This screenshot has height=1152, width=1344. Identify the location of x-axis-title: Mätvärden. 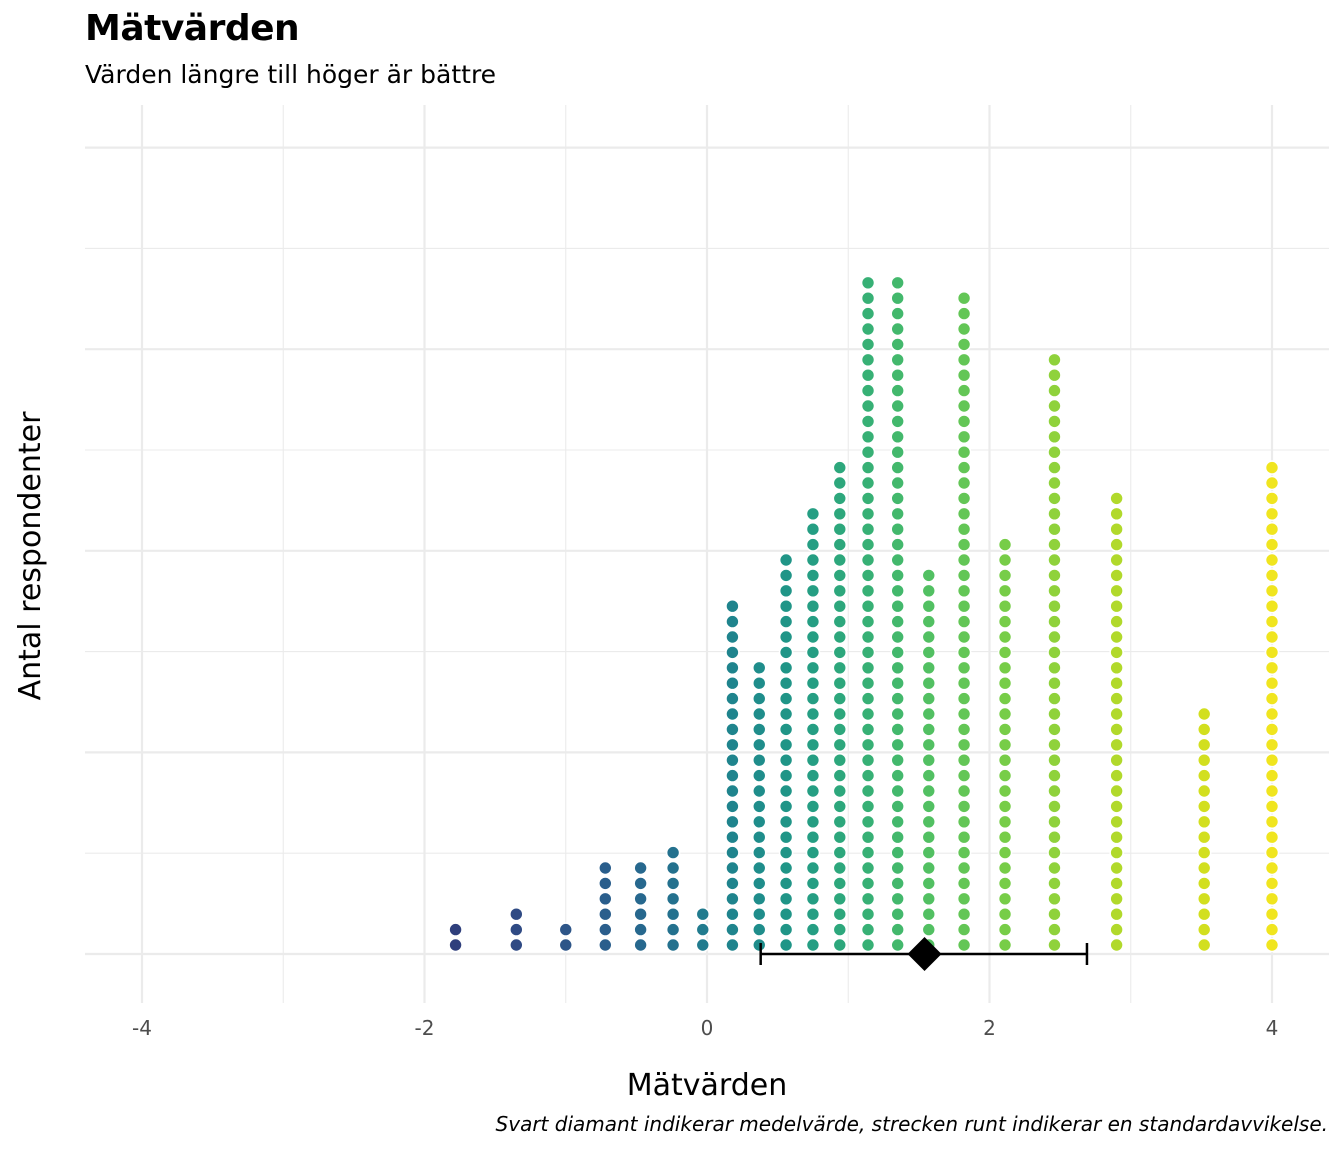
(707, 1085).